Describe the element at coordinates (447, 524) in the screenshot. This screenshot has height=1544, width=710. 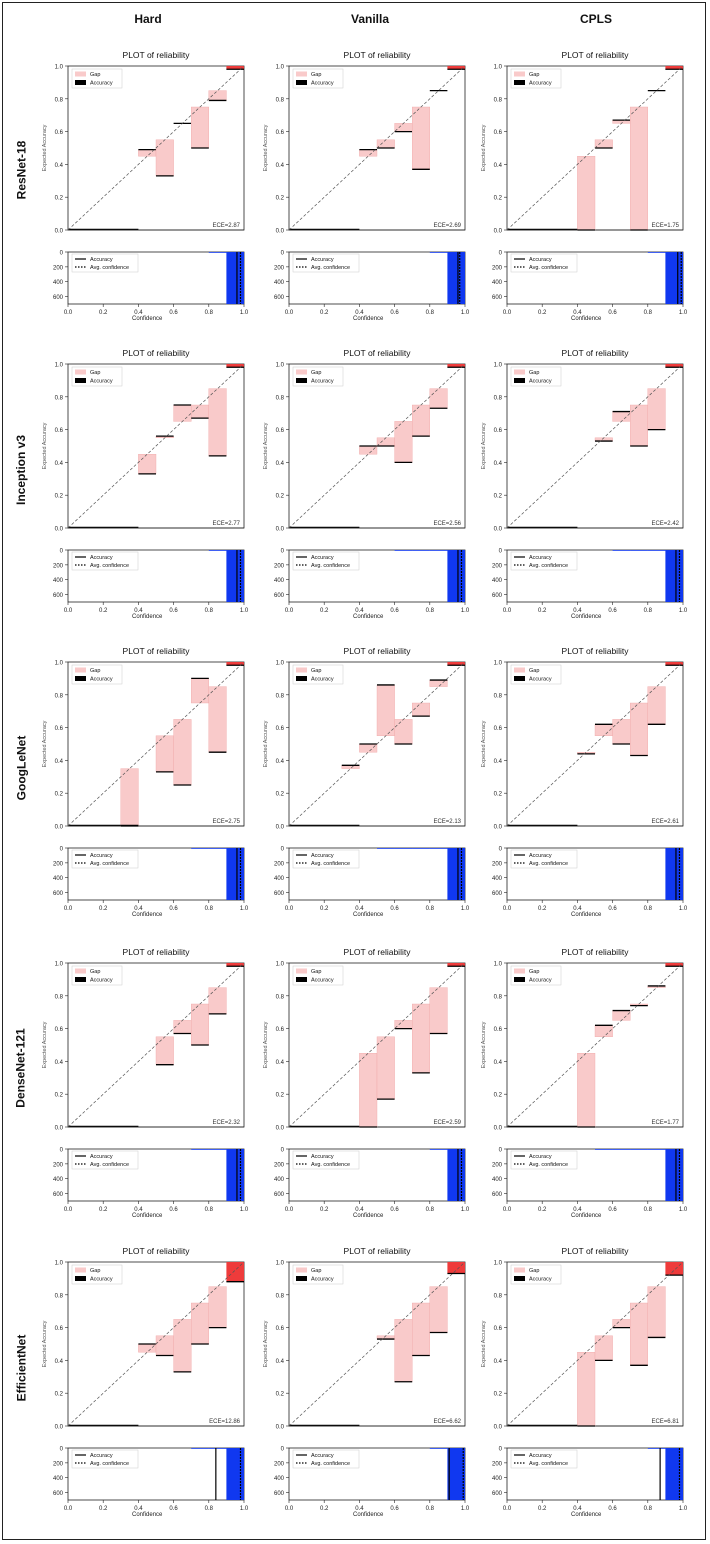
I see `ece-value: ECE=2.56` at that location.